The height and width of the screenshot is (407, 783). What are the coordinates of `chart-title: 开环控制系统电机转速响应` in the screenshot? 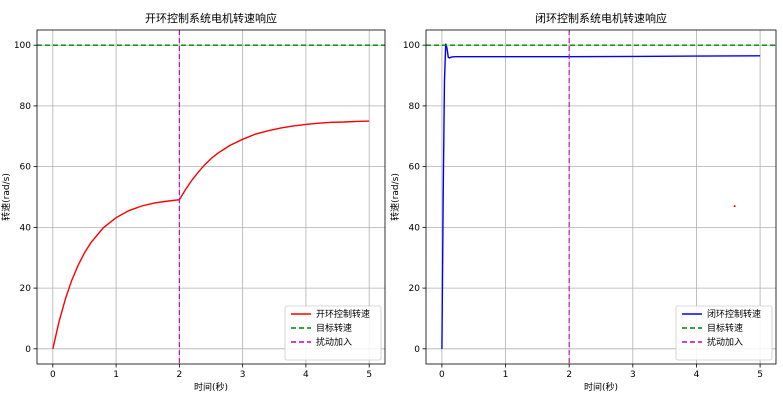 It's located at (211, 18).